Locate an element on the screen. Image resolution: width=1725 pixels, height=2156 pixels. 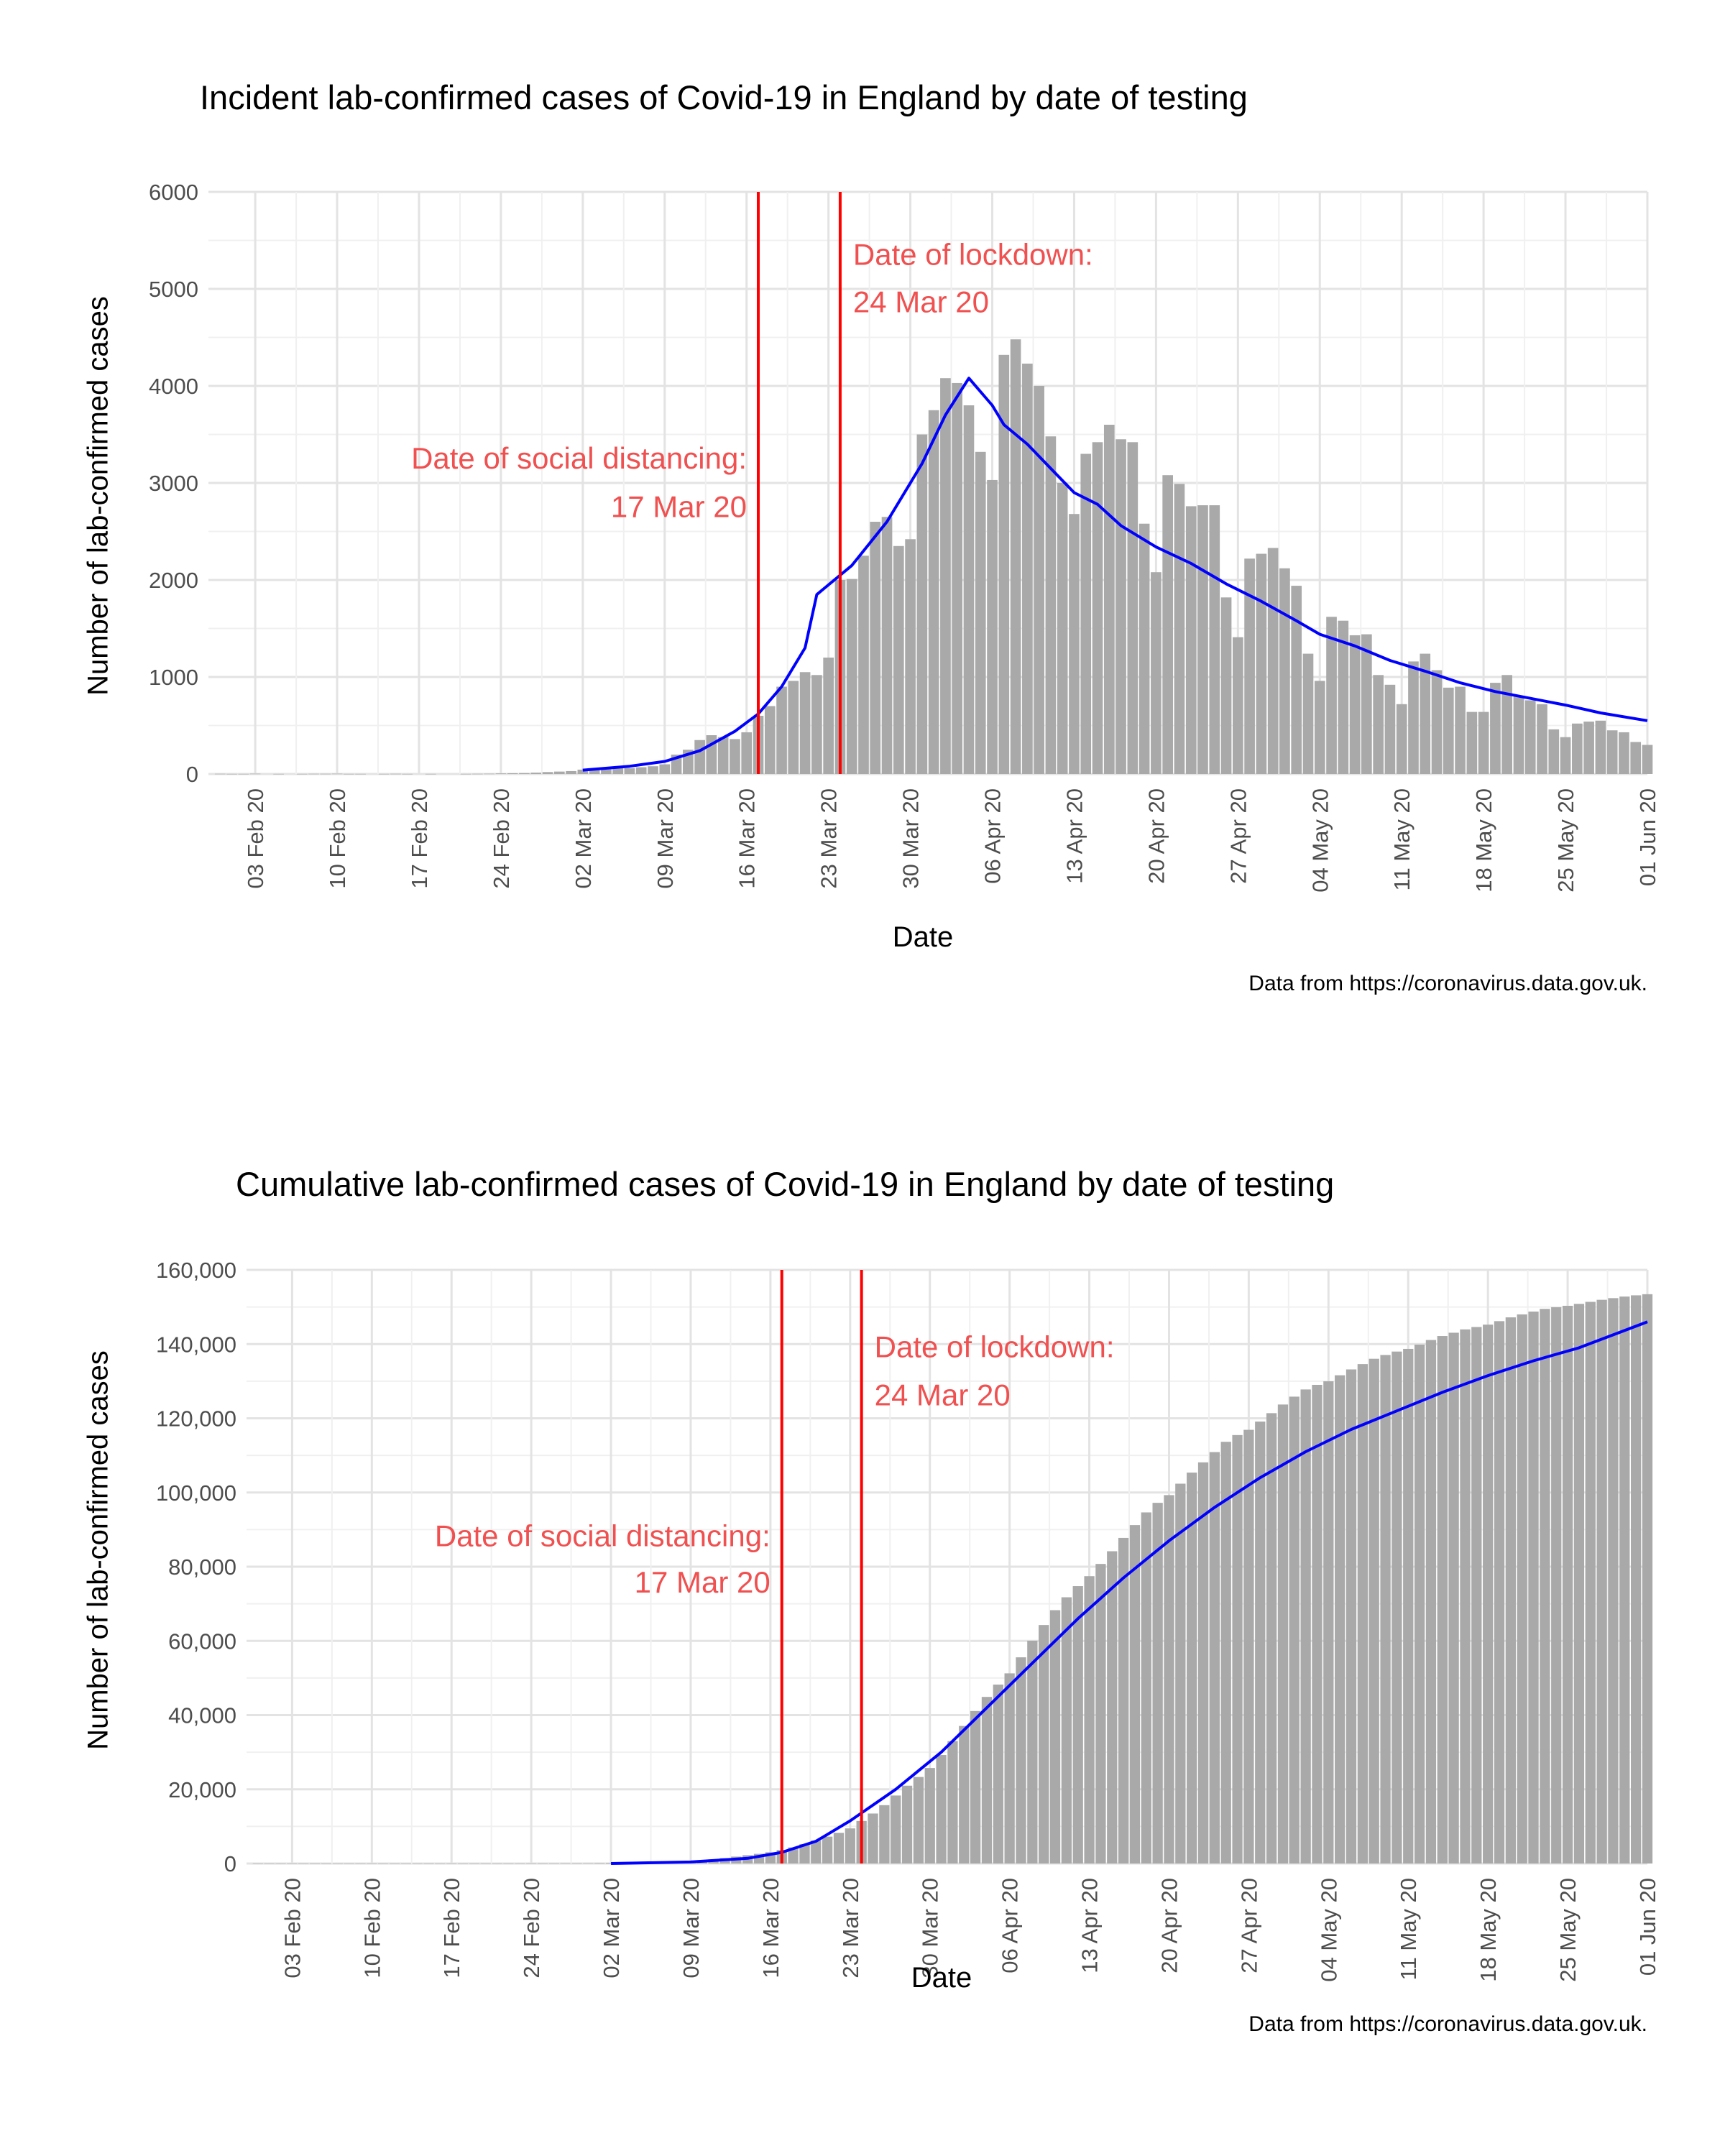
x-tick-label: 02 Mar 20 is located at coordinates (611, 1928).